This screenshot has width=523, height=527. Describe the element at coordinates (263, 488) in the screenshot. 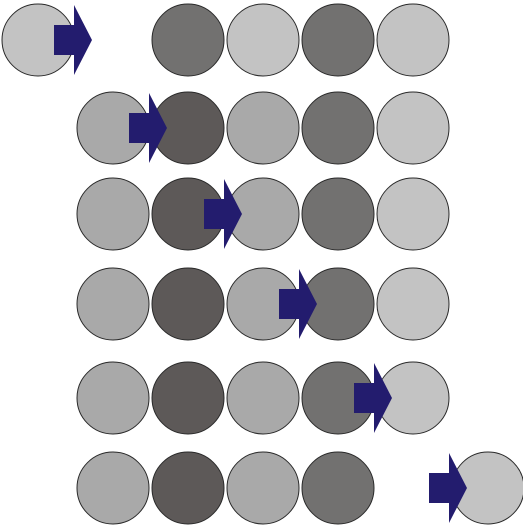

I see `circle-row6-slot4` at that location.